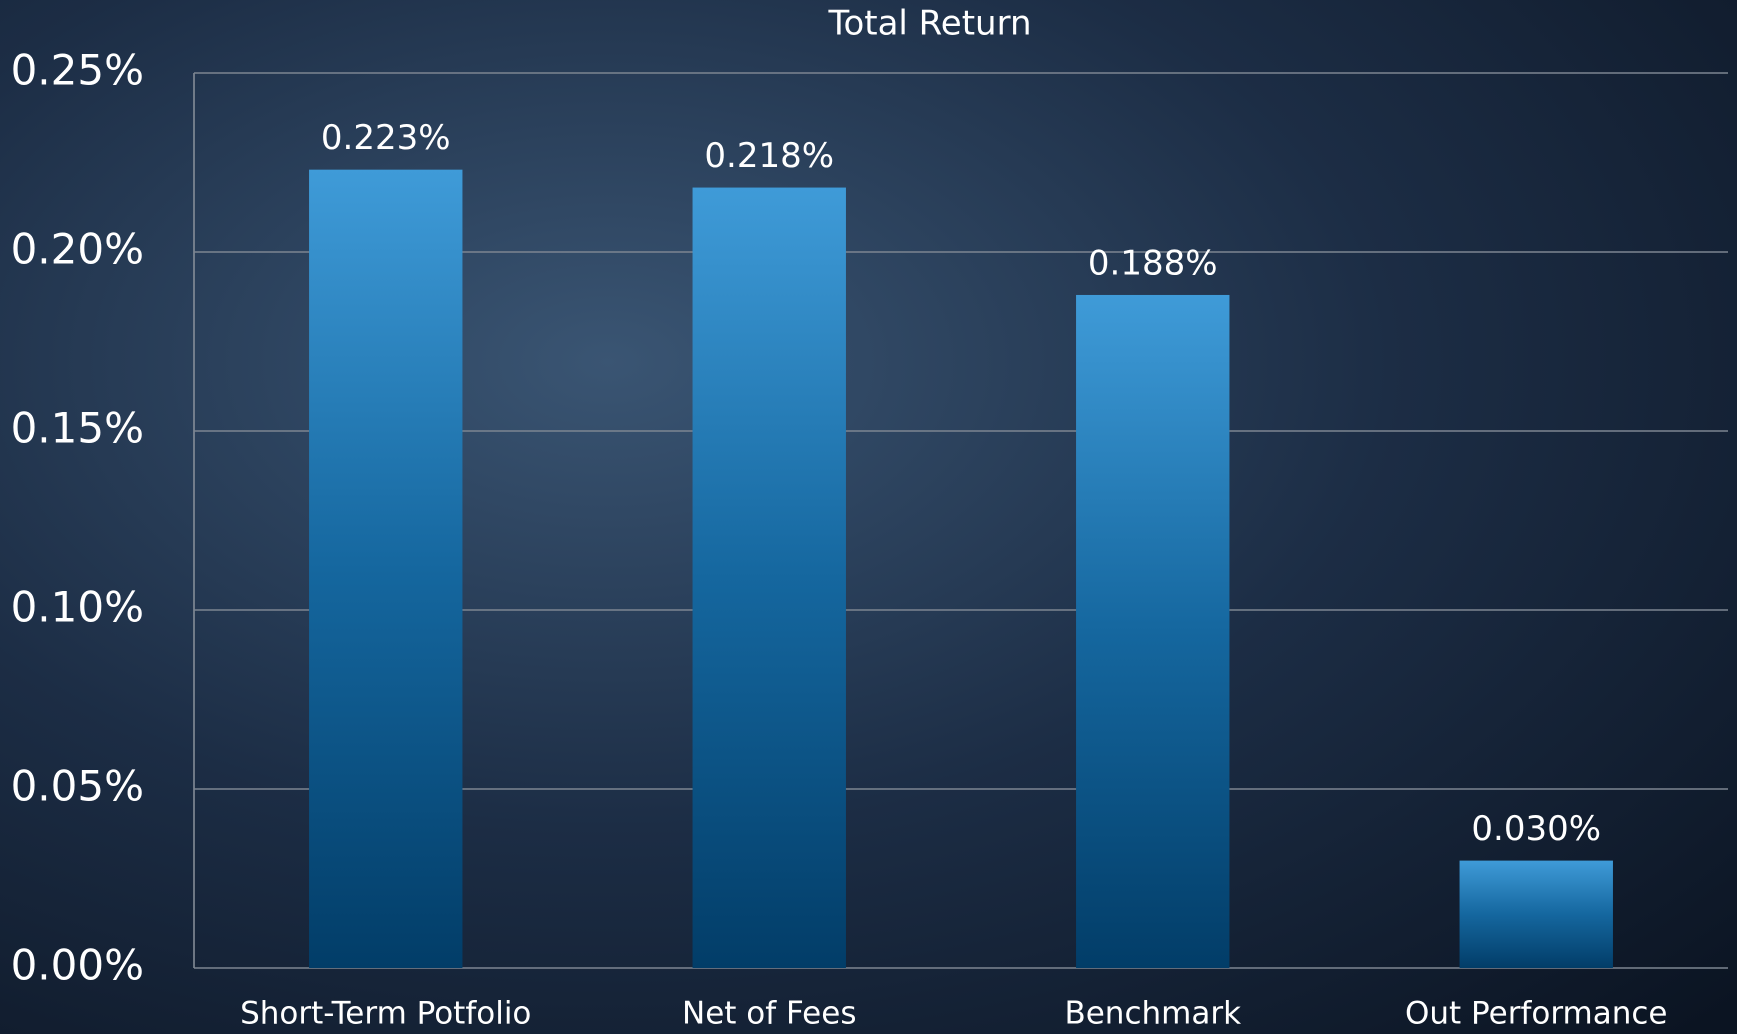 The width and height of the screenshot is (1737, 1034). Describe the element at coordinates (769, 1014) in the screenshot. I see `x-tick-label: Net of Fees` at that location.